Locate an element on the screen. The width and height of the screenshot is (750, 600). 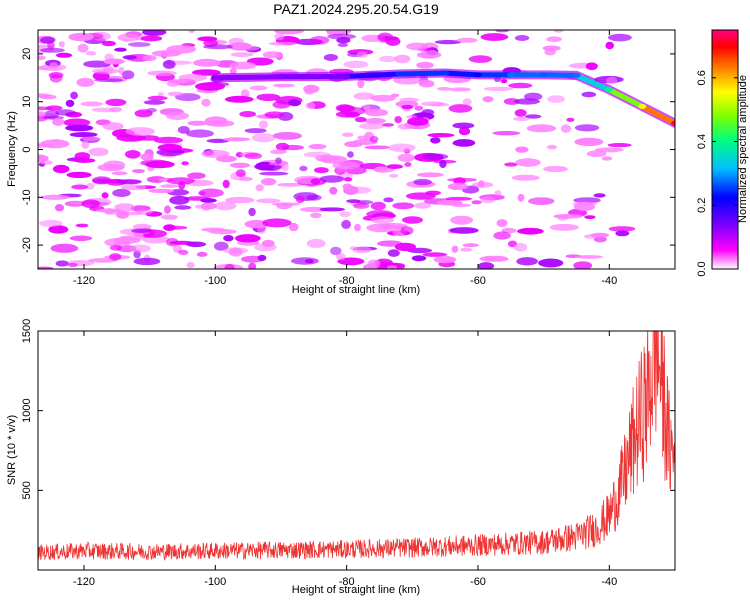
x-tick-label: -100 is located at coordinates (215, 582).